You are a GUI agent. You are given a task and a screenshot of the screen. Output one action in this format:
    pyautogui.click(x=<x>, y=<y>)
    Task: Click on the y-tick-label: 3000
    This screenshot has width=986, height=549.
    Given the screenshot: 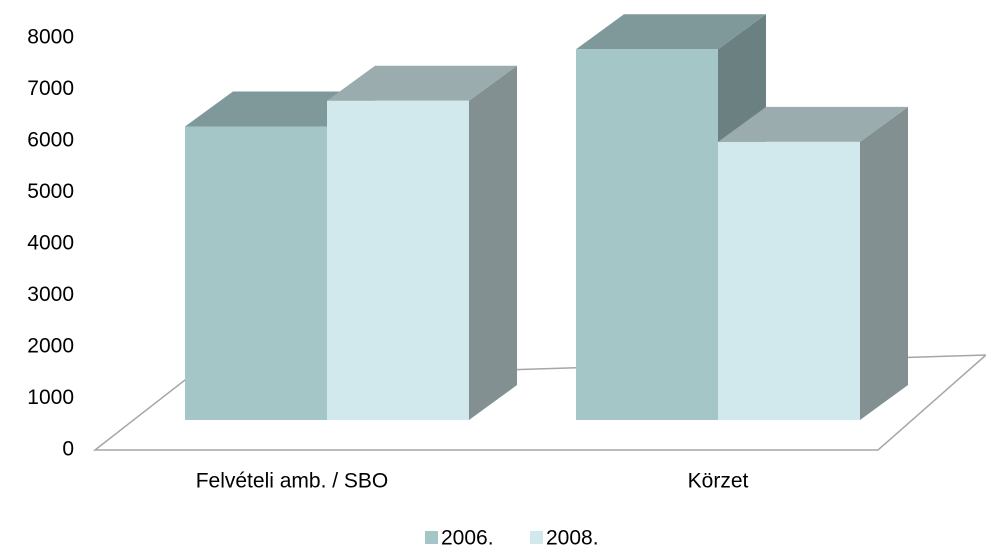 What is the action you would take?
    pyautogui.click(x=50, y=294)
    